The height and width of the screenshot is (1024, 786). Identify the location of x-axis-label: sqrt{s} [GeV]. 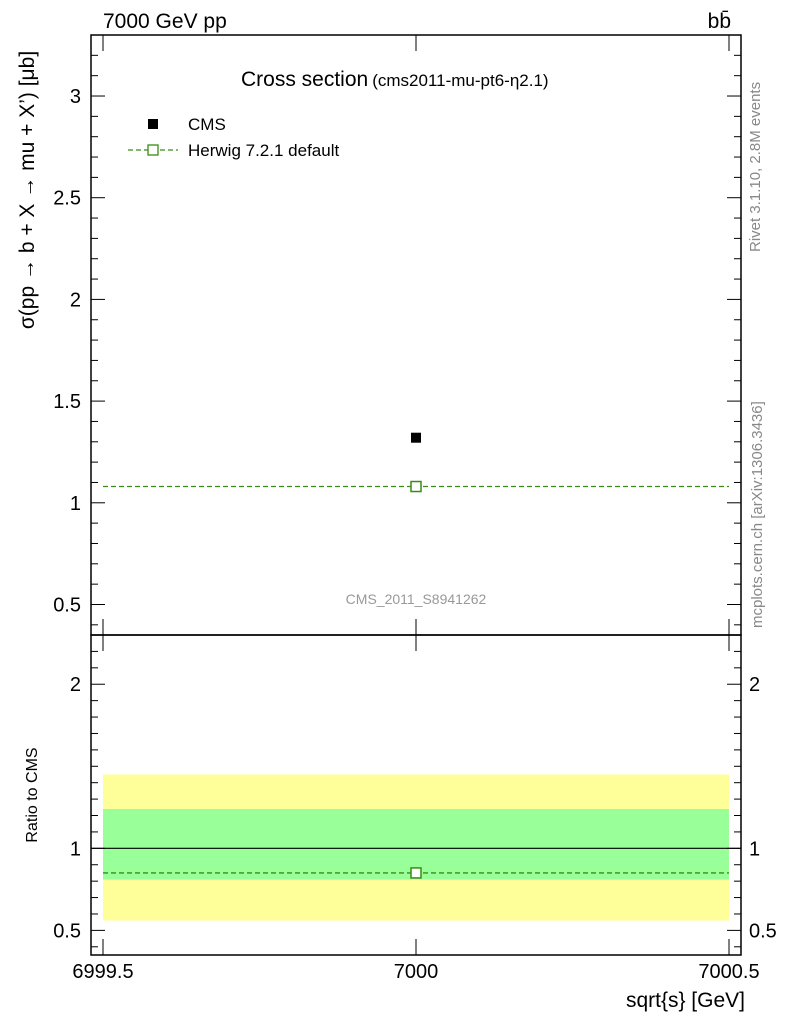
(685, 1000).